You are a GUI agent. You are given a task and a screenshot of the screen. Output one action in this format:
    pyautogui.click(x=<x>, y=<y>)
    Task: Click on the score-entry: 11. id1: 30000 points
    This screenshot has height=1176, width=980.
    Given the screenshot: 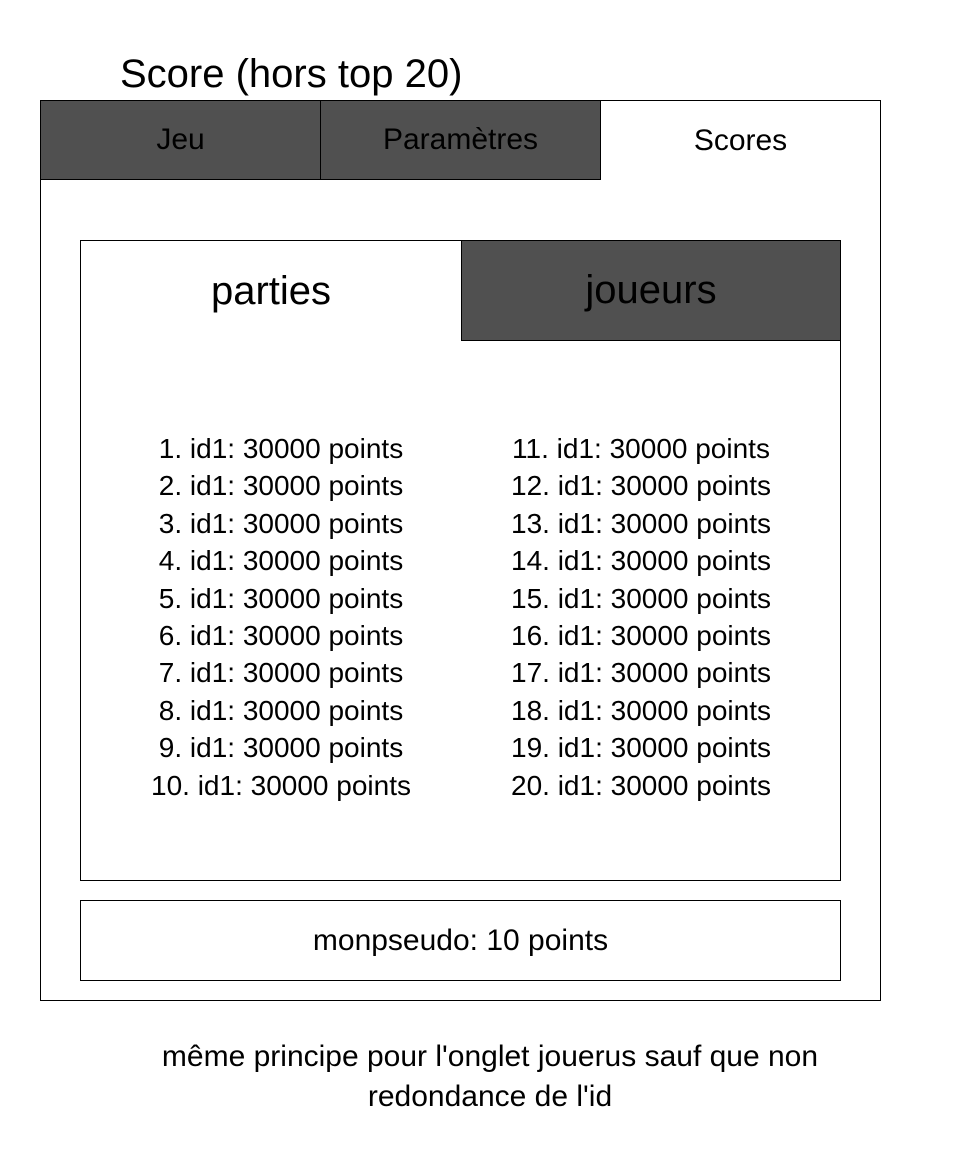 What is the action you would take?
    pyautogui.click(x=641, y=448)
    